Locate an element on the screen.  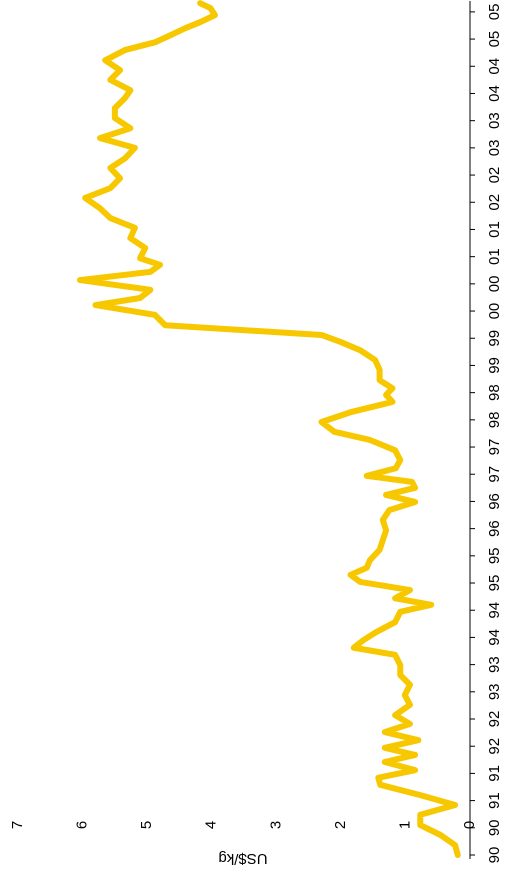
y-tick-label: 0 is located at coordinates (469, 825).